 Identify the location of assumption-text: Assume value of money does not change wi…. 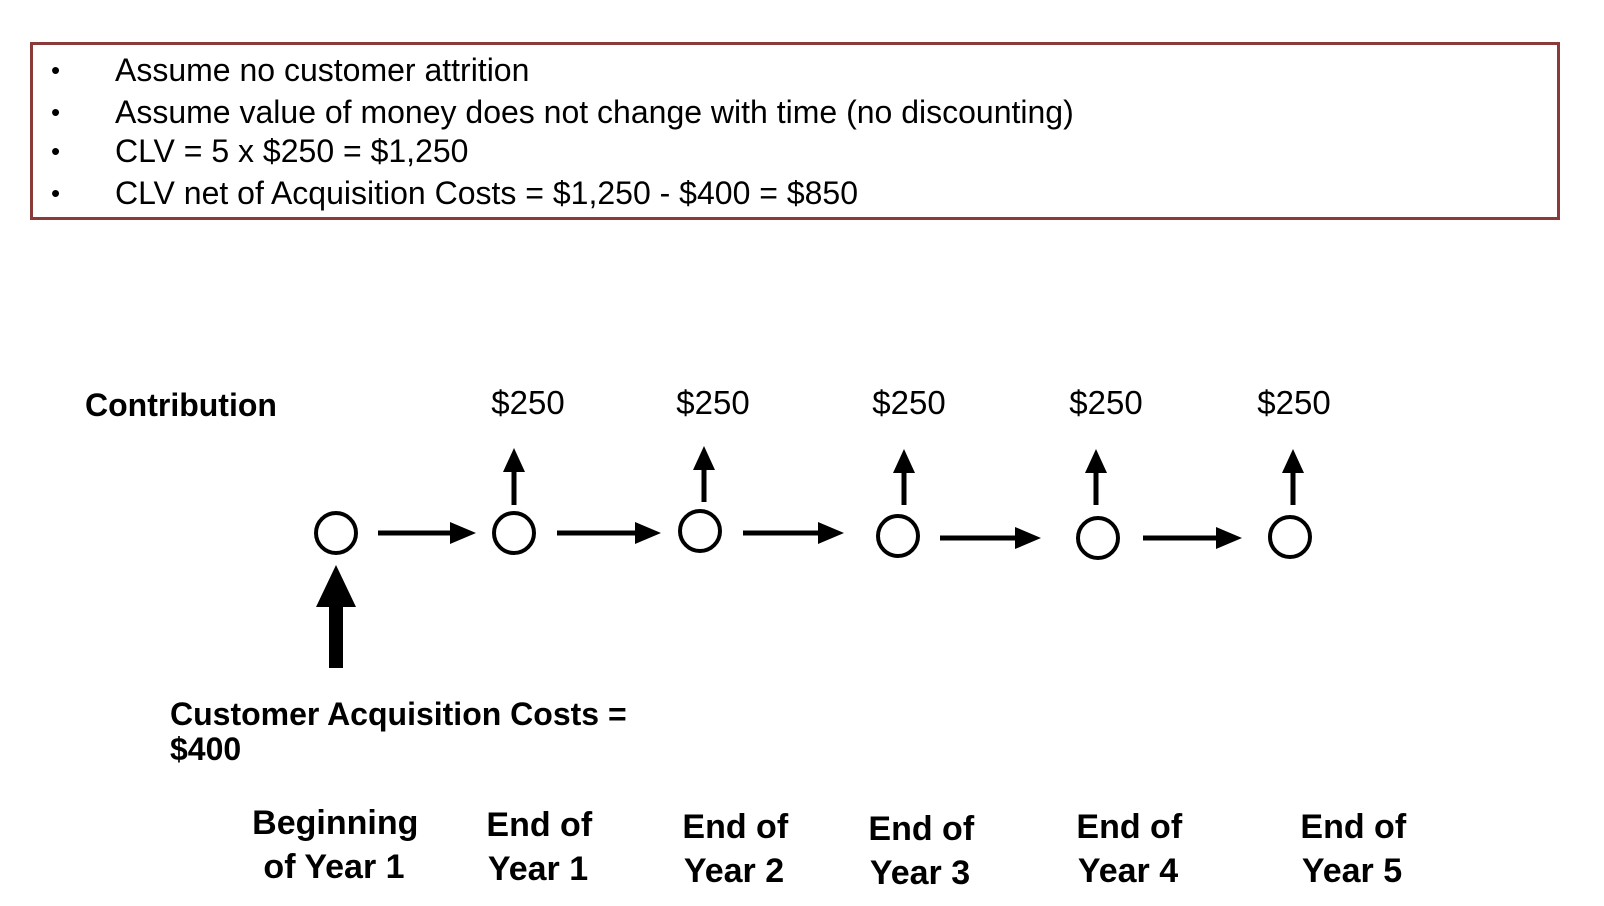
(594, 112).